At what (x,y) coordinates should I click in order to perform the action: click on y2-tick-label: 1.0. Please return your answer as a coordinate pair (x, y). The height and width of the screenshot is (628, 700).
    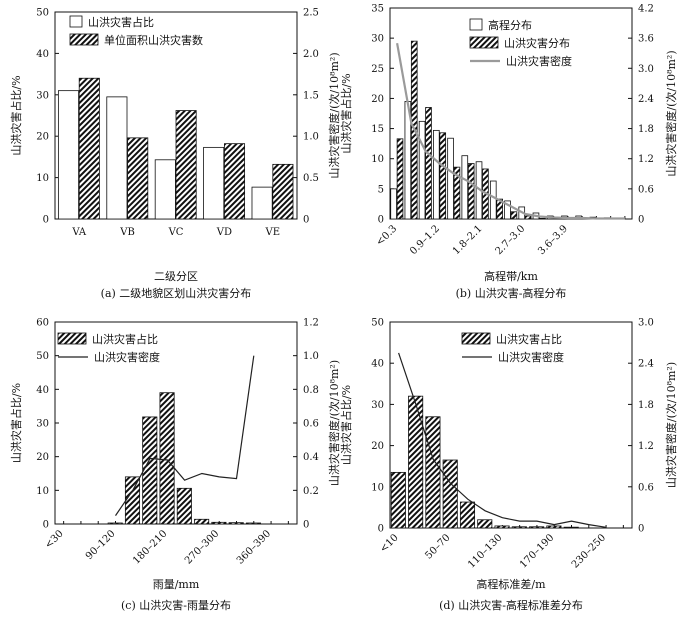
    Looking at the image, I should click on (311, 356).